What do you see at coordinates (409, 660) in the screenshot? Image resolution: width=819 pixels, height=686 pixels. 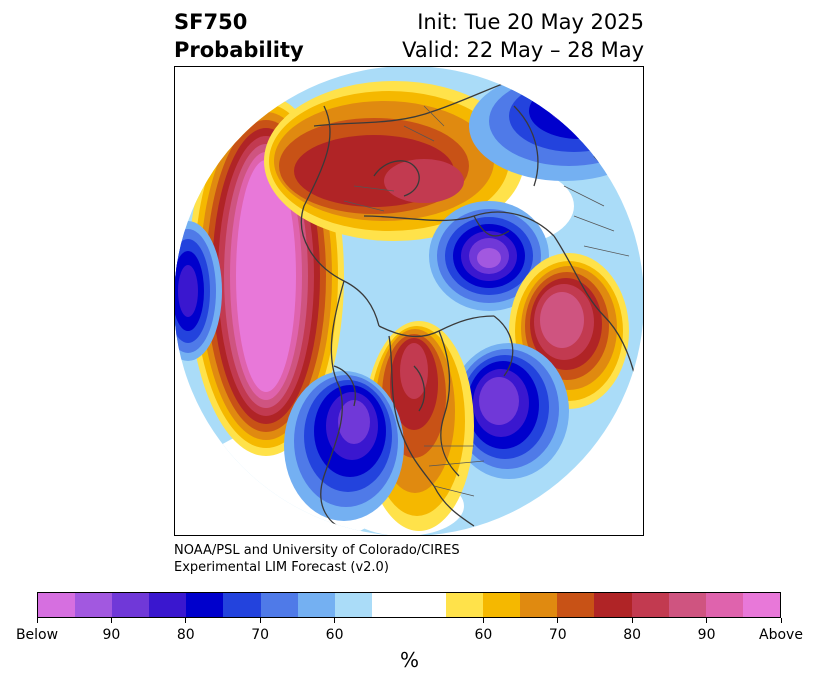 I see `colorbar-unit: %` at bounding box center [409, 660].